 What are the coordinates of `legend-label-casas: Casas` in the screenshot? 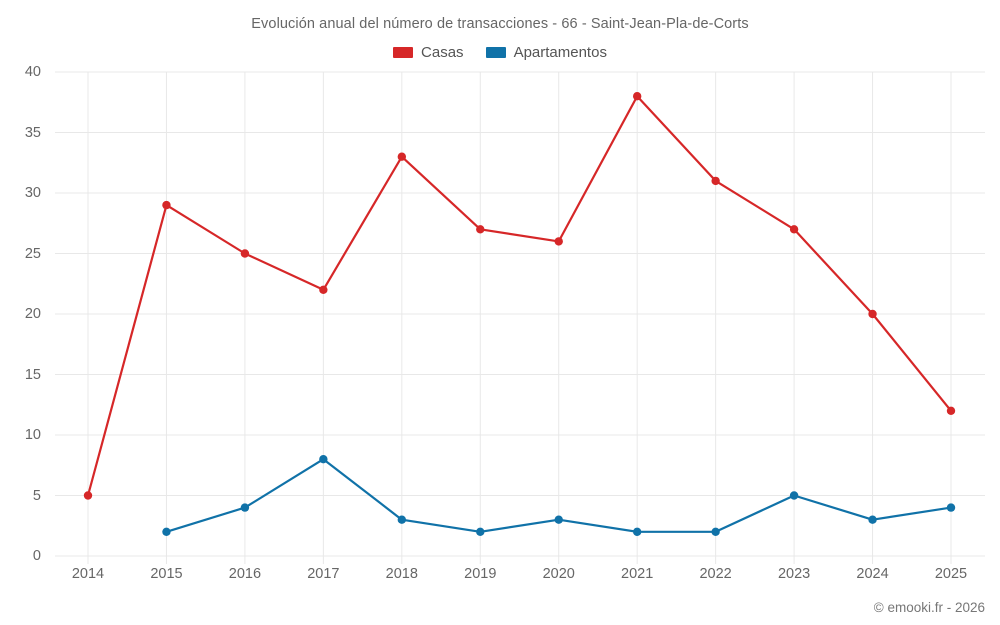 It's located at (442, 52).